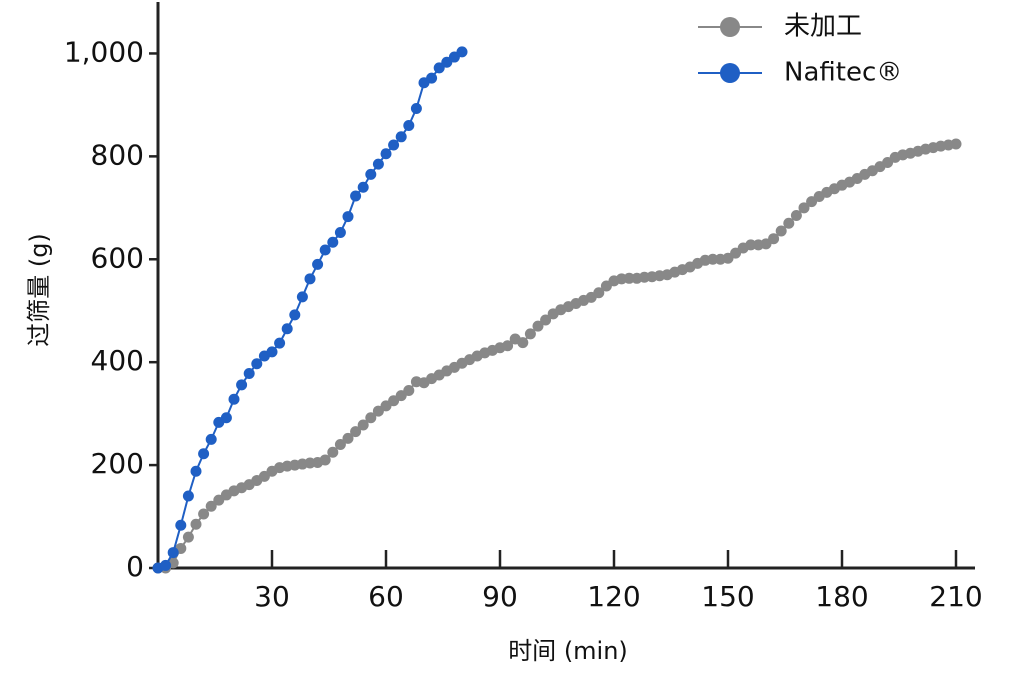  What do you see at coordinates (841, 596) in the screenshot?
I see `x-tick-label: 180` at bounding box center [841, 596].